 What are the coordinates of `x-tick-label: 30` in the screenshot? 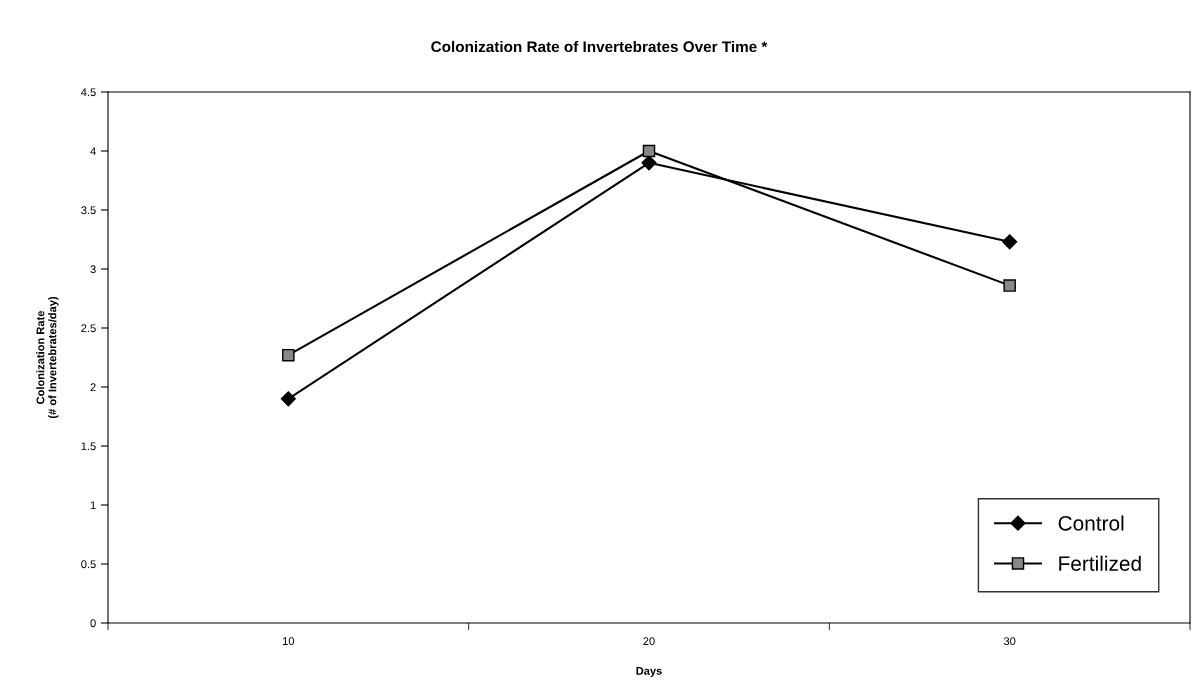 It's located at (1009, 641).